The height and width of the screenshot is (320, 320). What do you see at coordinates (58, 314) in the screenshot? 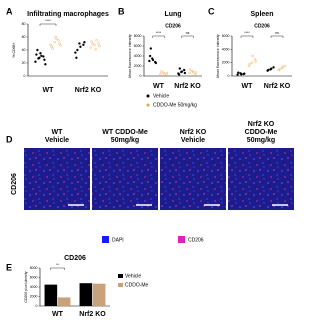
I see `x-tick-label: WT` at bounding box center [58, 314].